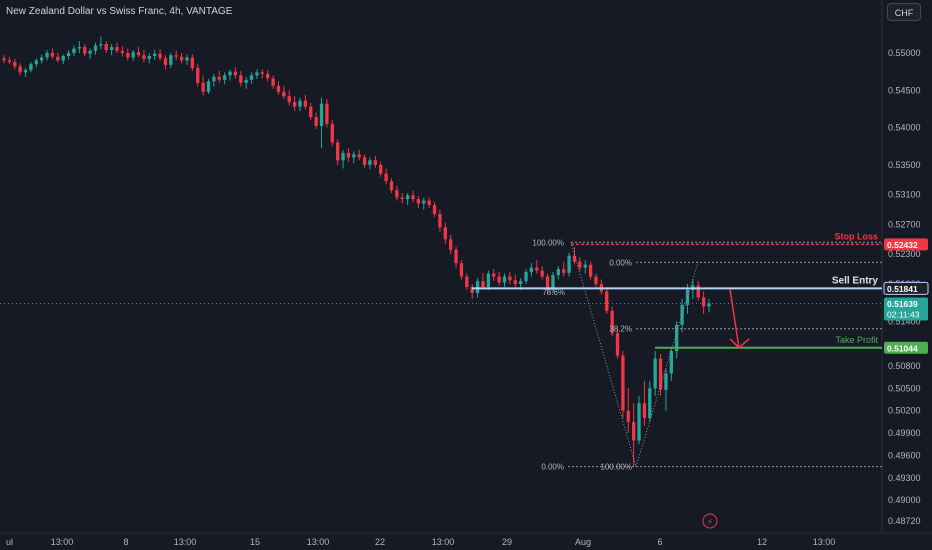 The height and width of the screenshot is (550, 932). I want to click on fib-level-label: 78.6%, so click(553, 292).